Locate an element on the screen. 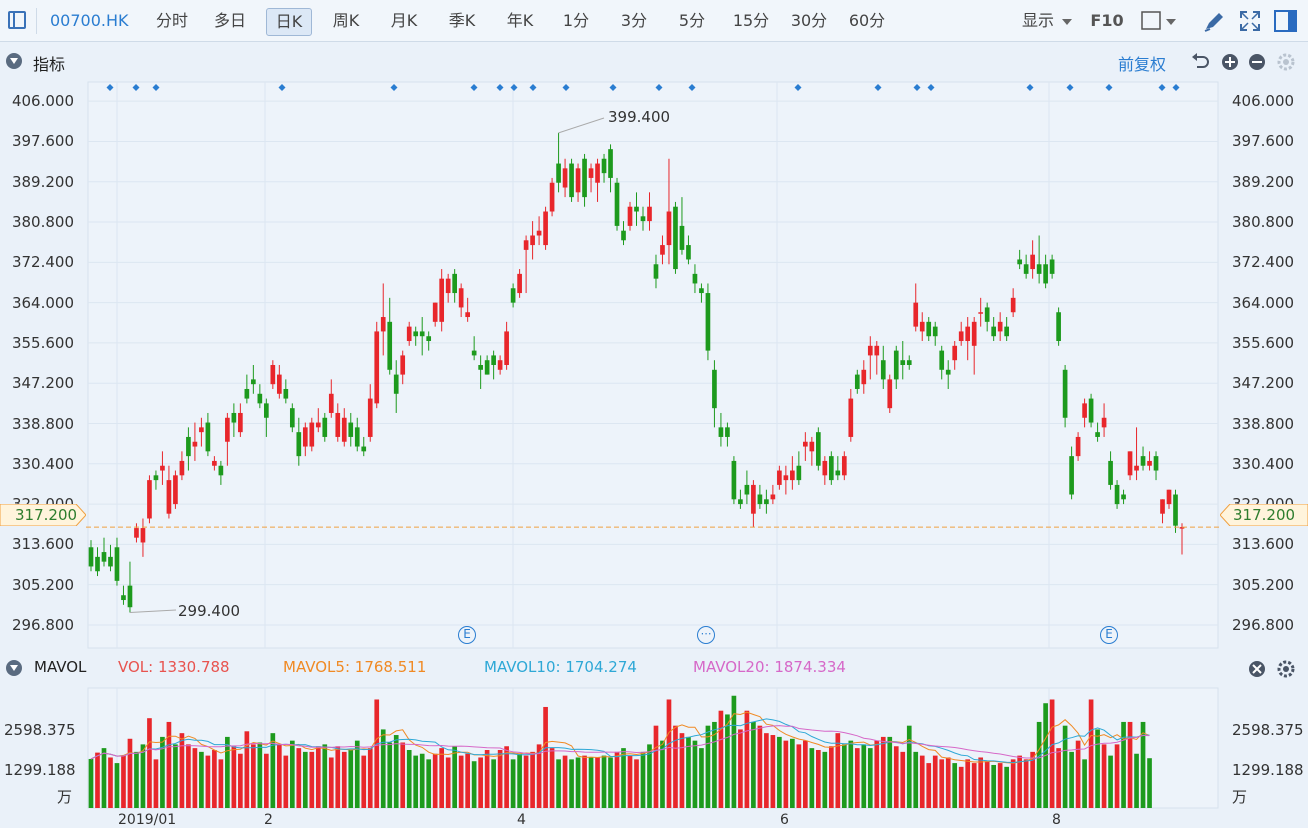  price-tick-left: 347.200 is located at coordinates (42, 383).